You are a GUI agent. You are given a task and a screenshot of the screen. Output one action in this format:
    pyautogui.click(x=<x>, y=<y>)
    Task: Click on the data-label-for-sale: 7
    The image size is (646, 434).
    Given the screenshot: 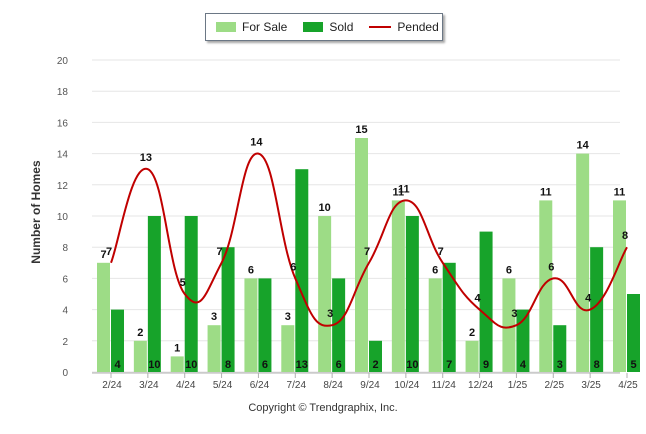 What is the action you would take?
    pyautogui.click(x=103, y=255)
    